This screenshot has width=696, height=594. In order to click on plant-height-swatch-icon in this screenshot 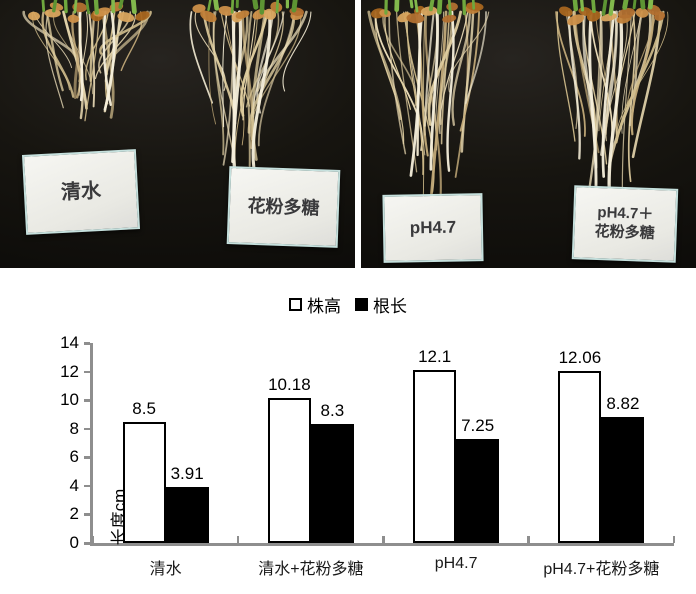, I will do `click(295, 304)`.